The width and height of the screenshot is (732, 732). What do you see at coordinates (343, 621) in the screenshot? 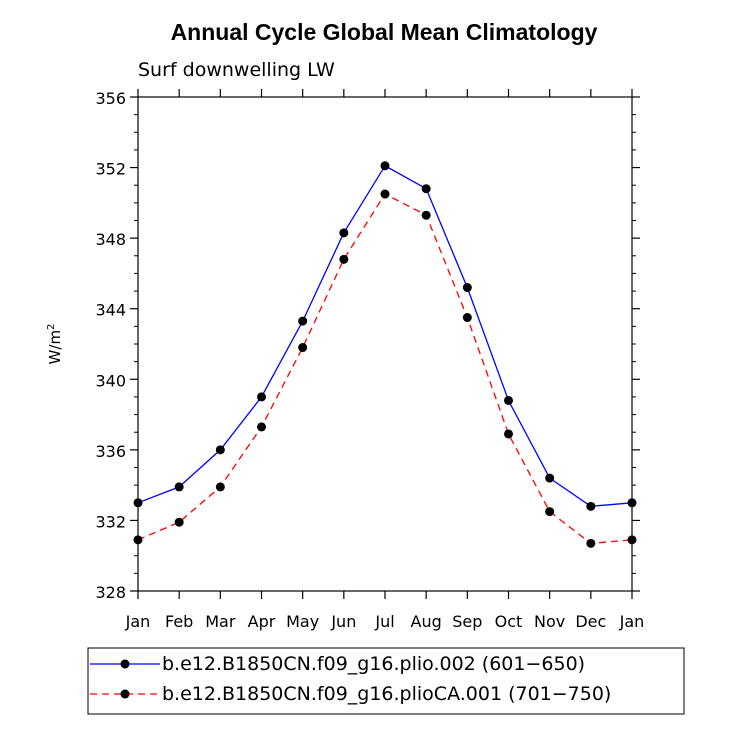
I see `x-tick-label: Jun` at bounding box center [343, 621].